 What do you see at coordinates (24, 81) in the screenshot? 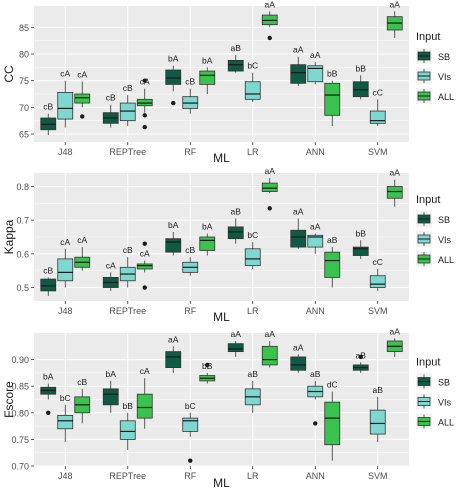
I see `y-tick-label: 75` at bounding box center [24, 81].